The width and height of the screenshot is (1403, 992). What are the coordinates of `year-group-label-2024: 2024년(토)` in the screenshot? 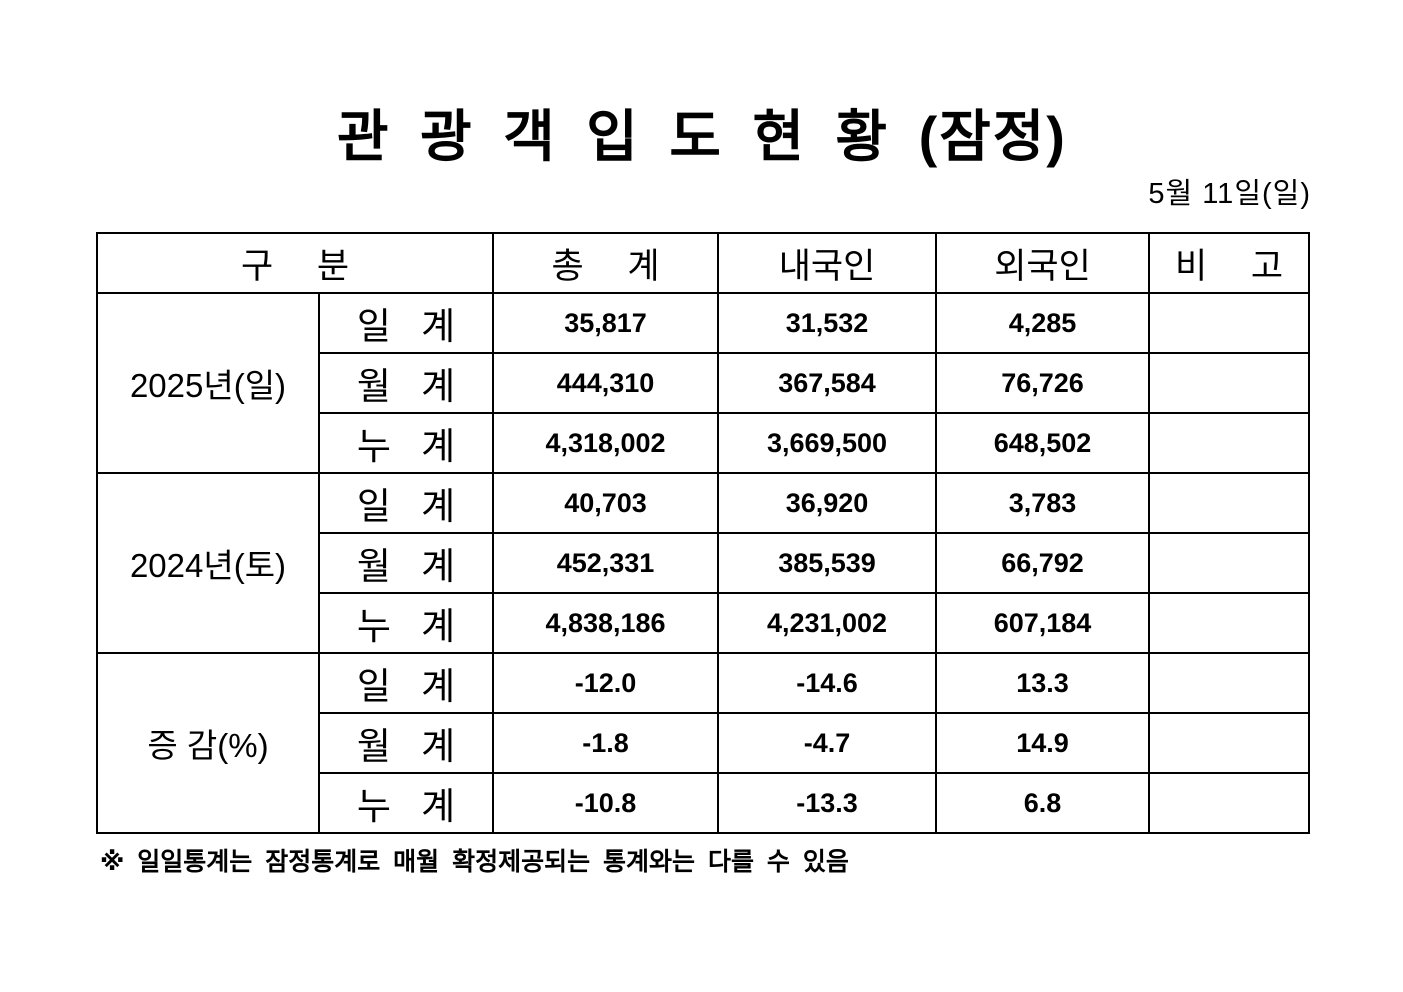 It's located at (208, 563).